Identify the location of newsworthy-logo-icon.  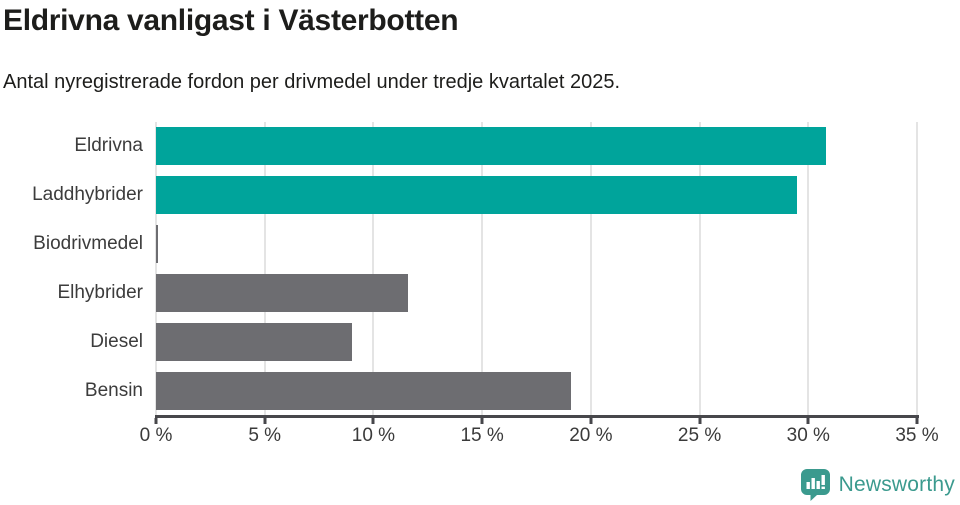
(815, 485).